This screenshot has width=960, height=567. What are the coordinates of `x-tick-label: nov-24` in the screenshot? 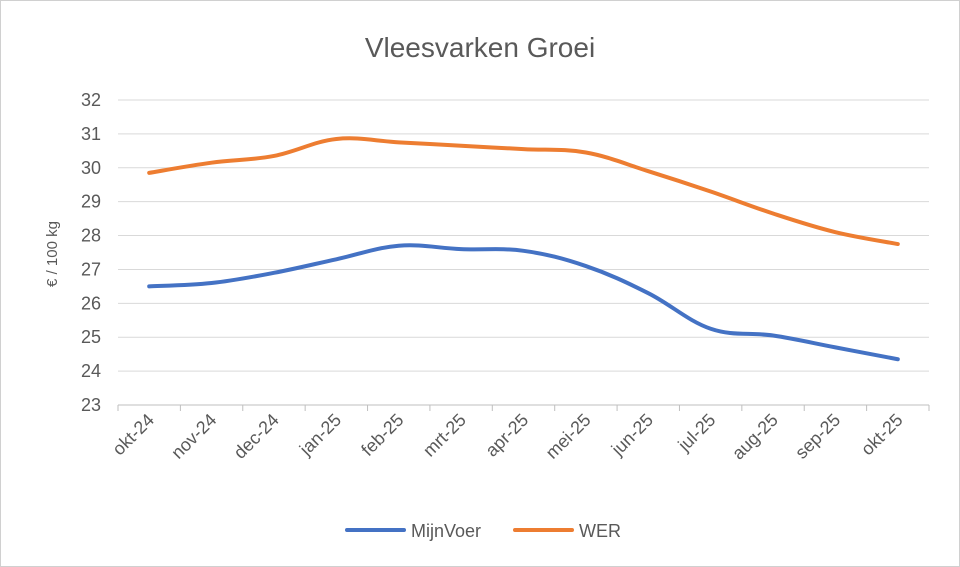 It's located at (193, 436).